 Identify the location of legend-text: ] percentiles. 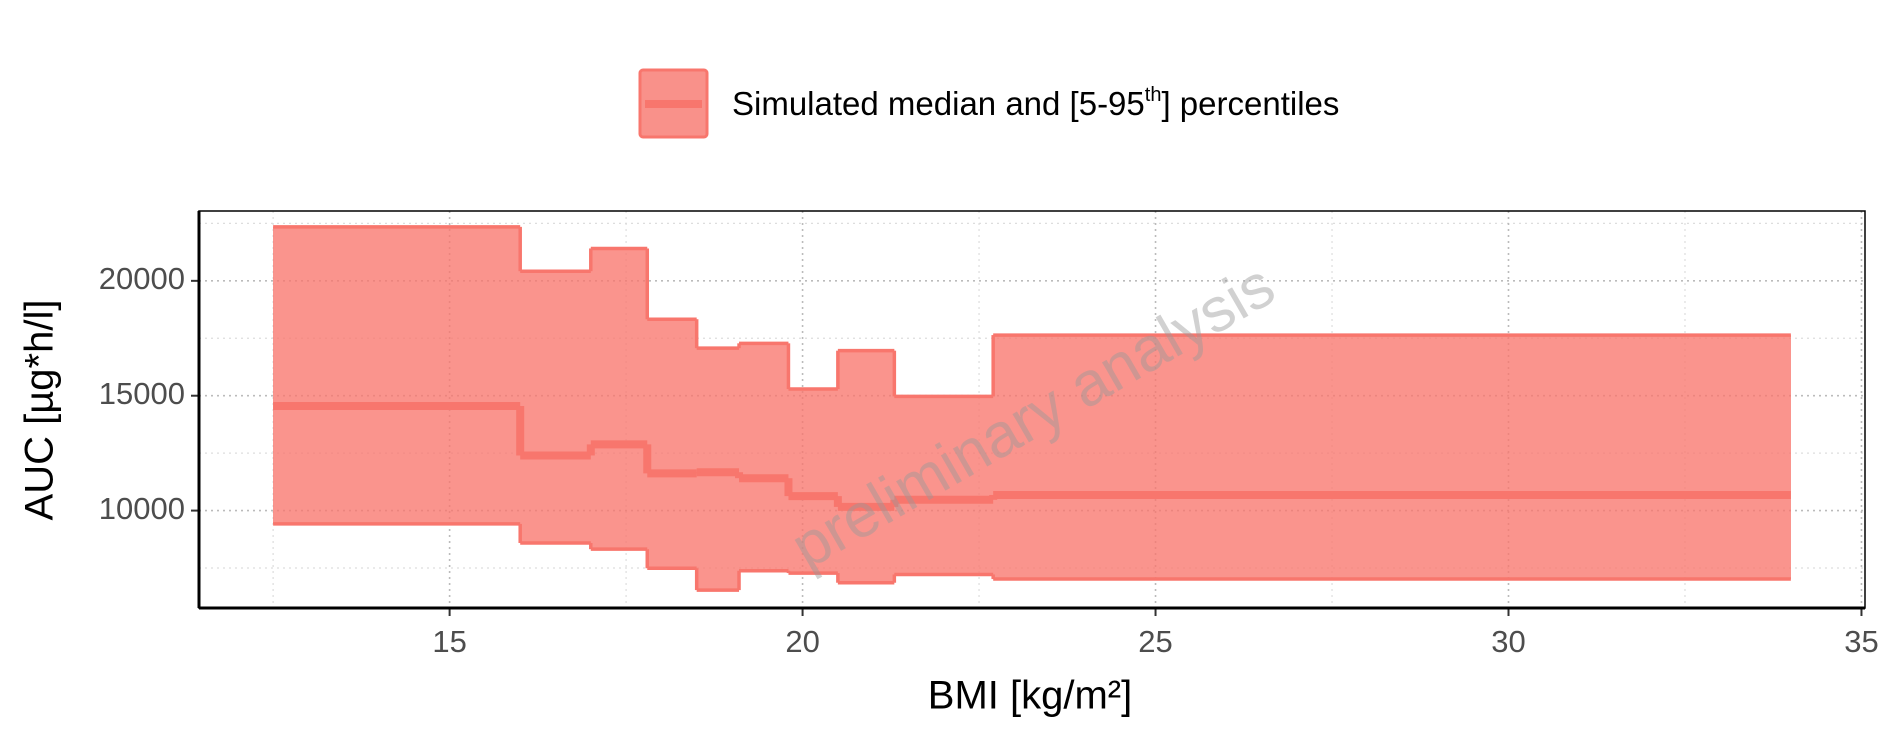
(1250, 103).